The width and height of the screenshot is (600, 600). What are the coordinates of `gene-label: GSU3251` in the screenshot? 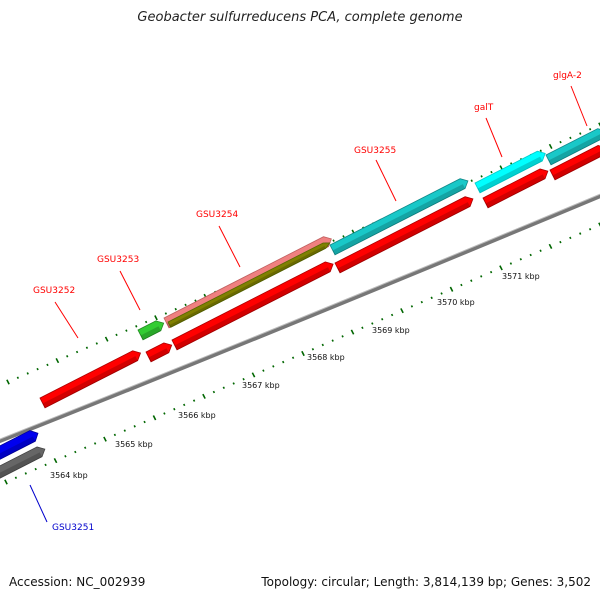 It's located at (73, 528).